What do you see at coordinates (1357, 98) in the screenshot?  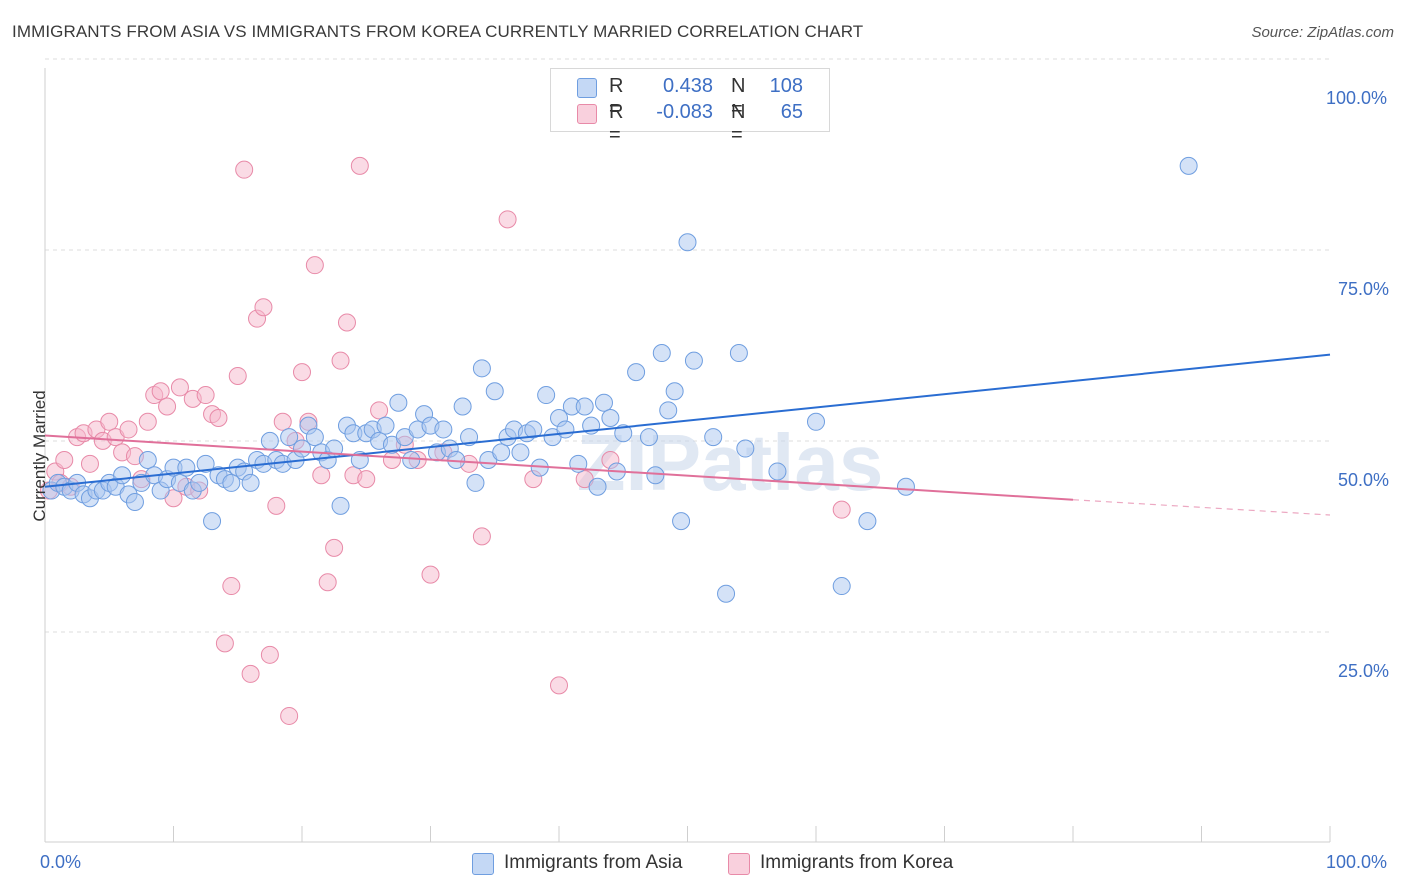 I see `y-tick-100: 100.0%` at bounding box center [1357, 98].